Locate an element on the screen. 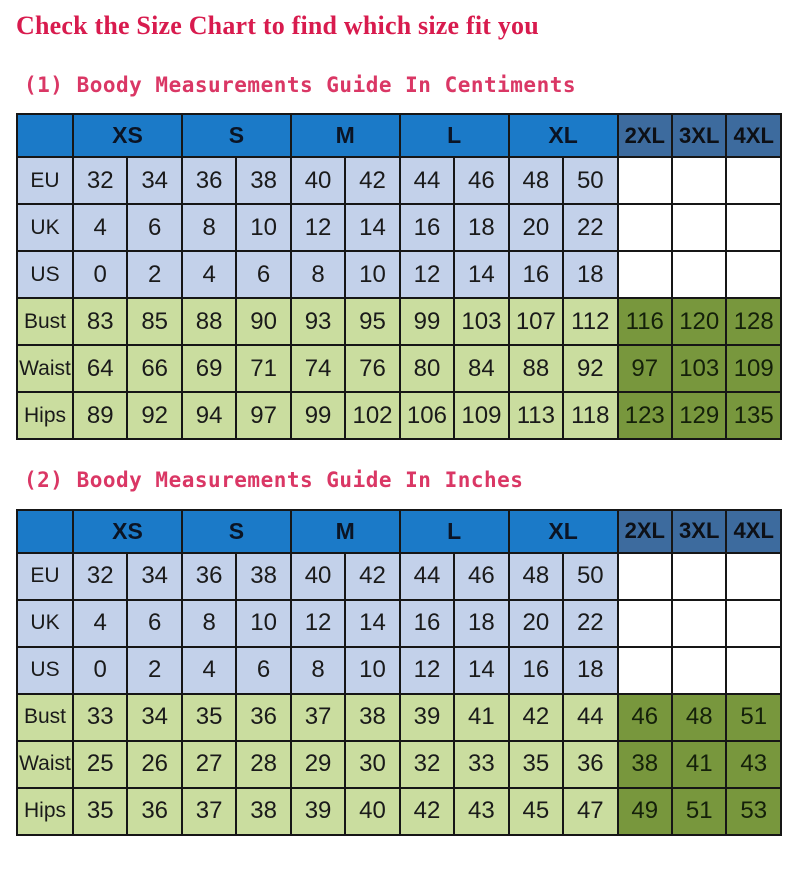 This screenshot has height=880, width=794. table-cell: 46 is located at coordinates (481, 181).